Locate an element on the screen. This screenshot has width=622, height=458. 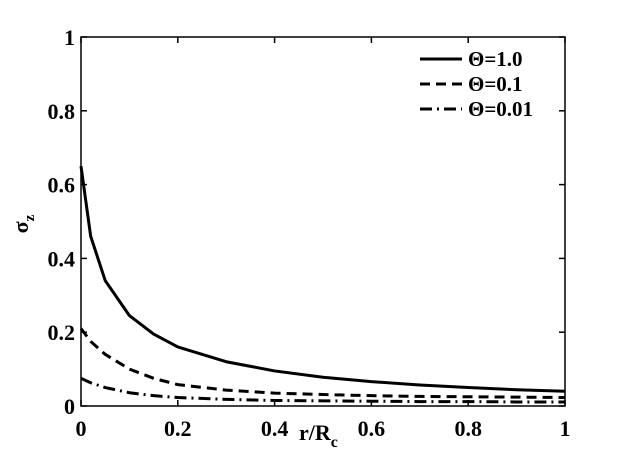
y-axis-label-main: σ is located at coordinates (20, 227).